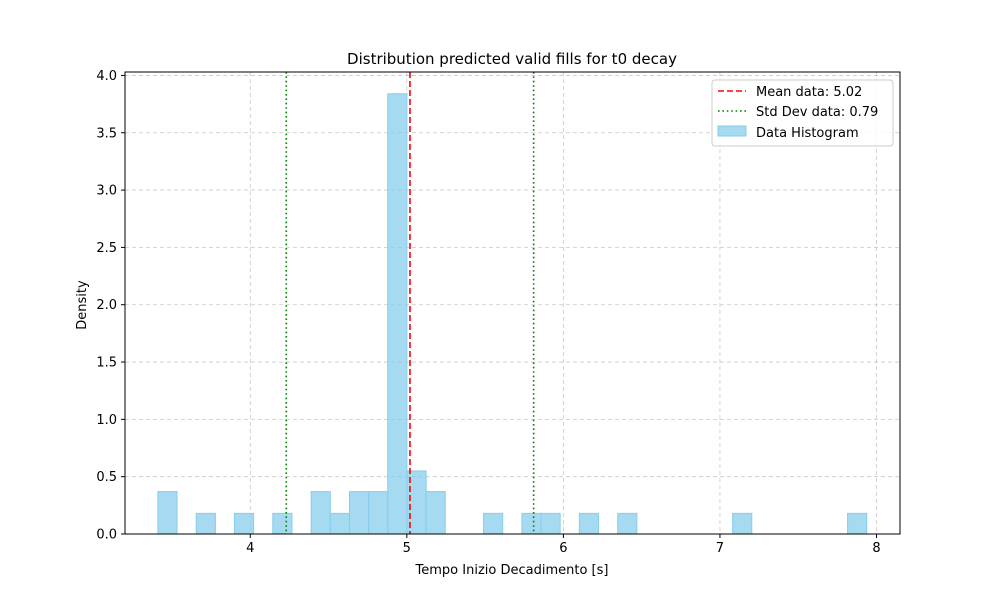 The height and width of the screenshot is (605, 1000). What do you see at coordinates (106, 191) in the screenshot?
I see `y-tick-label: 3.0` at bounding box center [106, 191].